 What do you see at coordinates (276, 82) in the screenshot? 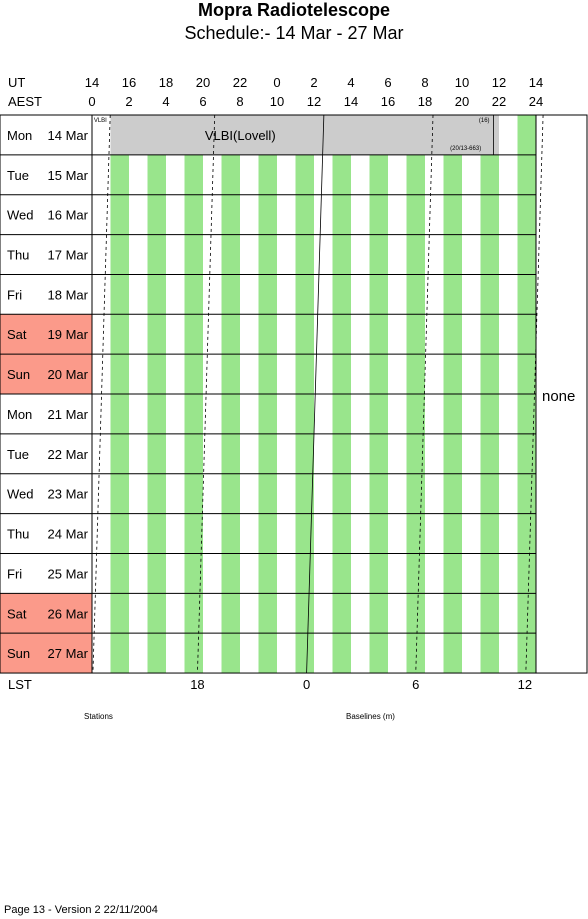
I see `ut-tick-label: 0` at bounding box center [276, 82].